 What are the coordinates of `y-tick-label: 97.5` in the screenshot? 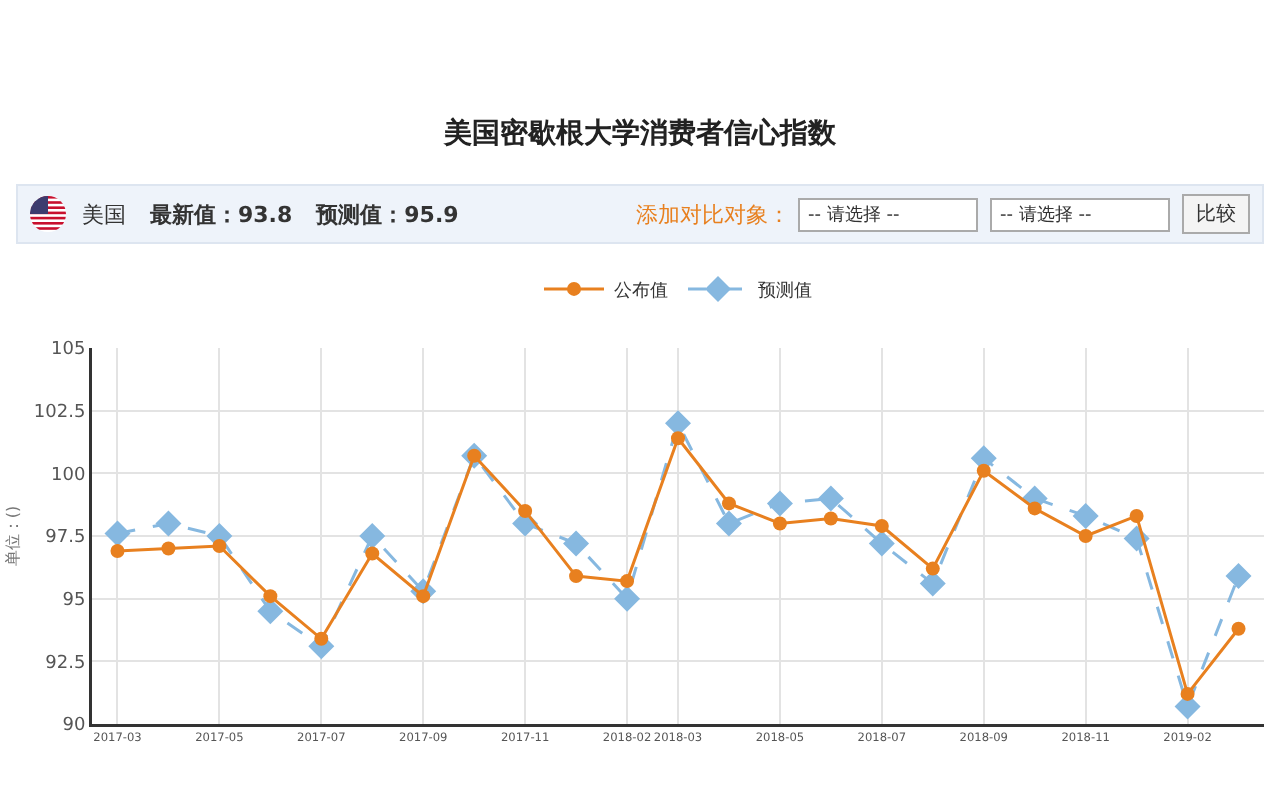 It's located at (65, 538).